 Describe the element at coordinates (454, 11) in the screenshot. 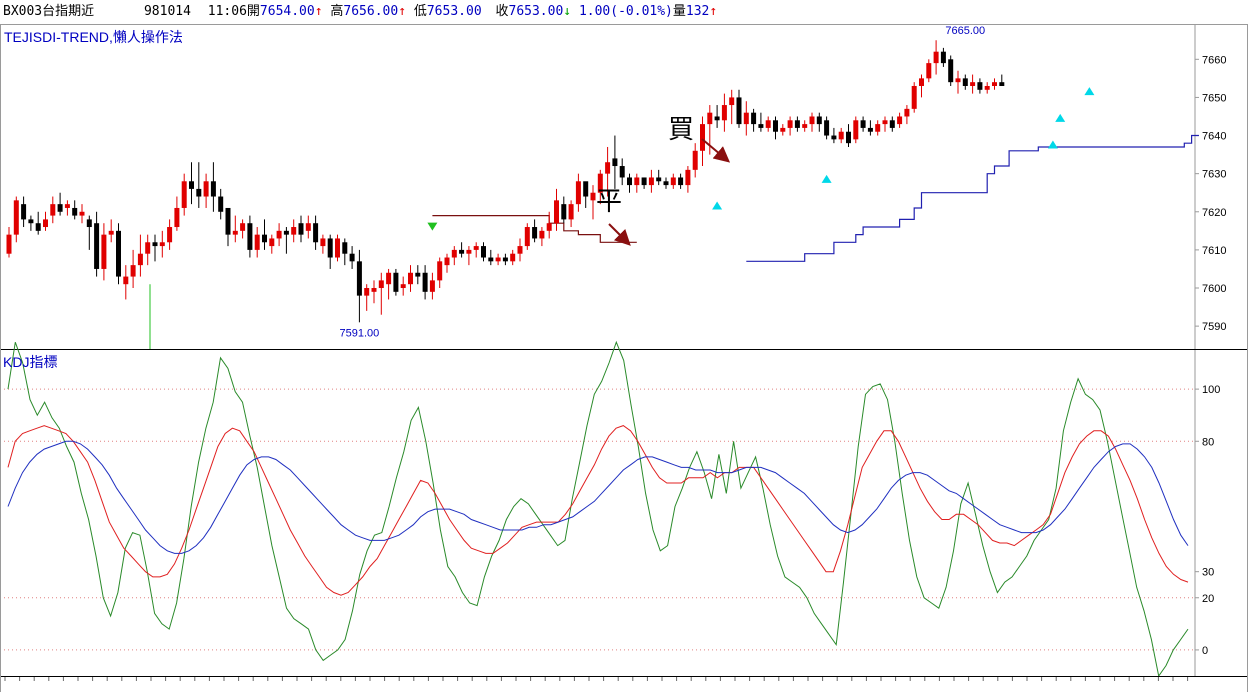

I see `low-value: 7653.00` at that location.